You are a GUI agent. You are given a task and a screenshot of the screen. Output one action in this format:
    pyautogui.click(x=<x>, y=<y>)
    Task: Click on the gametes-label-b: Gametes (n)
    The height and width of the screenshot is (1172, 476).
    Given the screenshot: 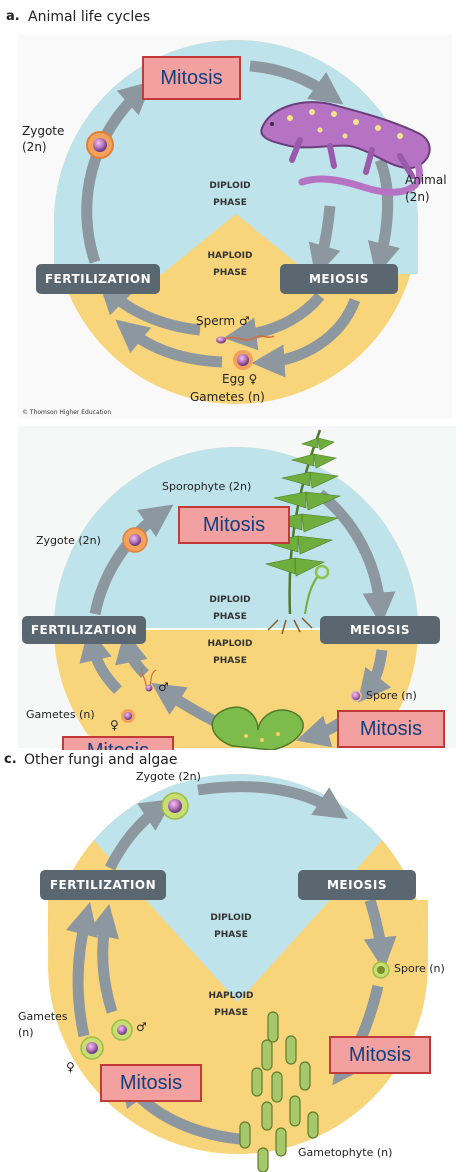 What is the action you would take?
    pyautogui.click(x=60, y=714)
    